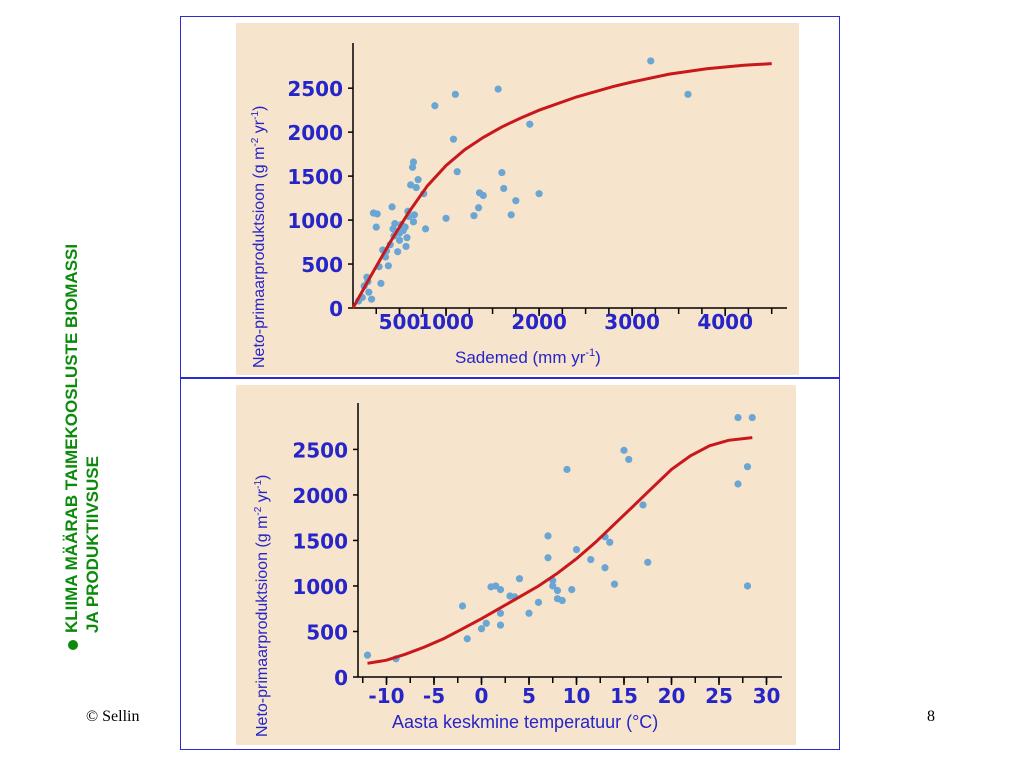 The image size is (1024, 768). Describe the element at coordinates (577, 696) in the screenshot. I see `x-tick-label: 10` at that location.